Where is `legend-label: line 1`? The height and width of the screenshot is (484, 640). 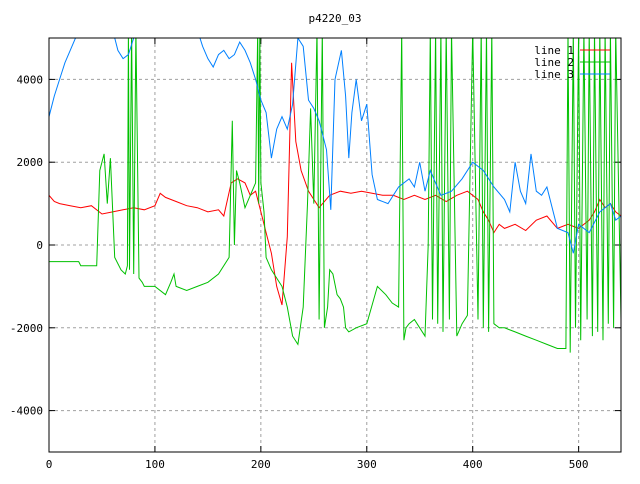
legend-label: line 1 is located at coordinates (554, 50).